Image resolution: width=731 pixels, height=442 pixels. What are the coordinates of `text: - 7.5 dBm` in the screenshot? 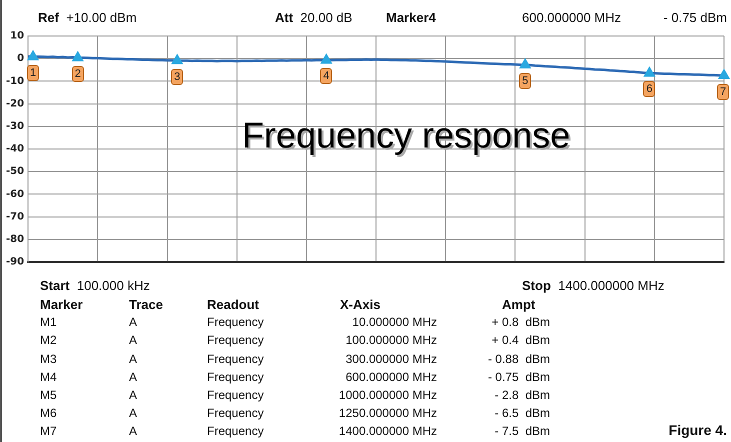 It's located at (522, 431).